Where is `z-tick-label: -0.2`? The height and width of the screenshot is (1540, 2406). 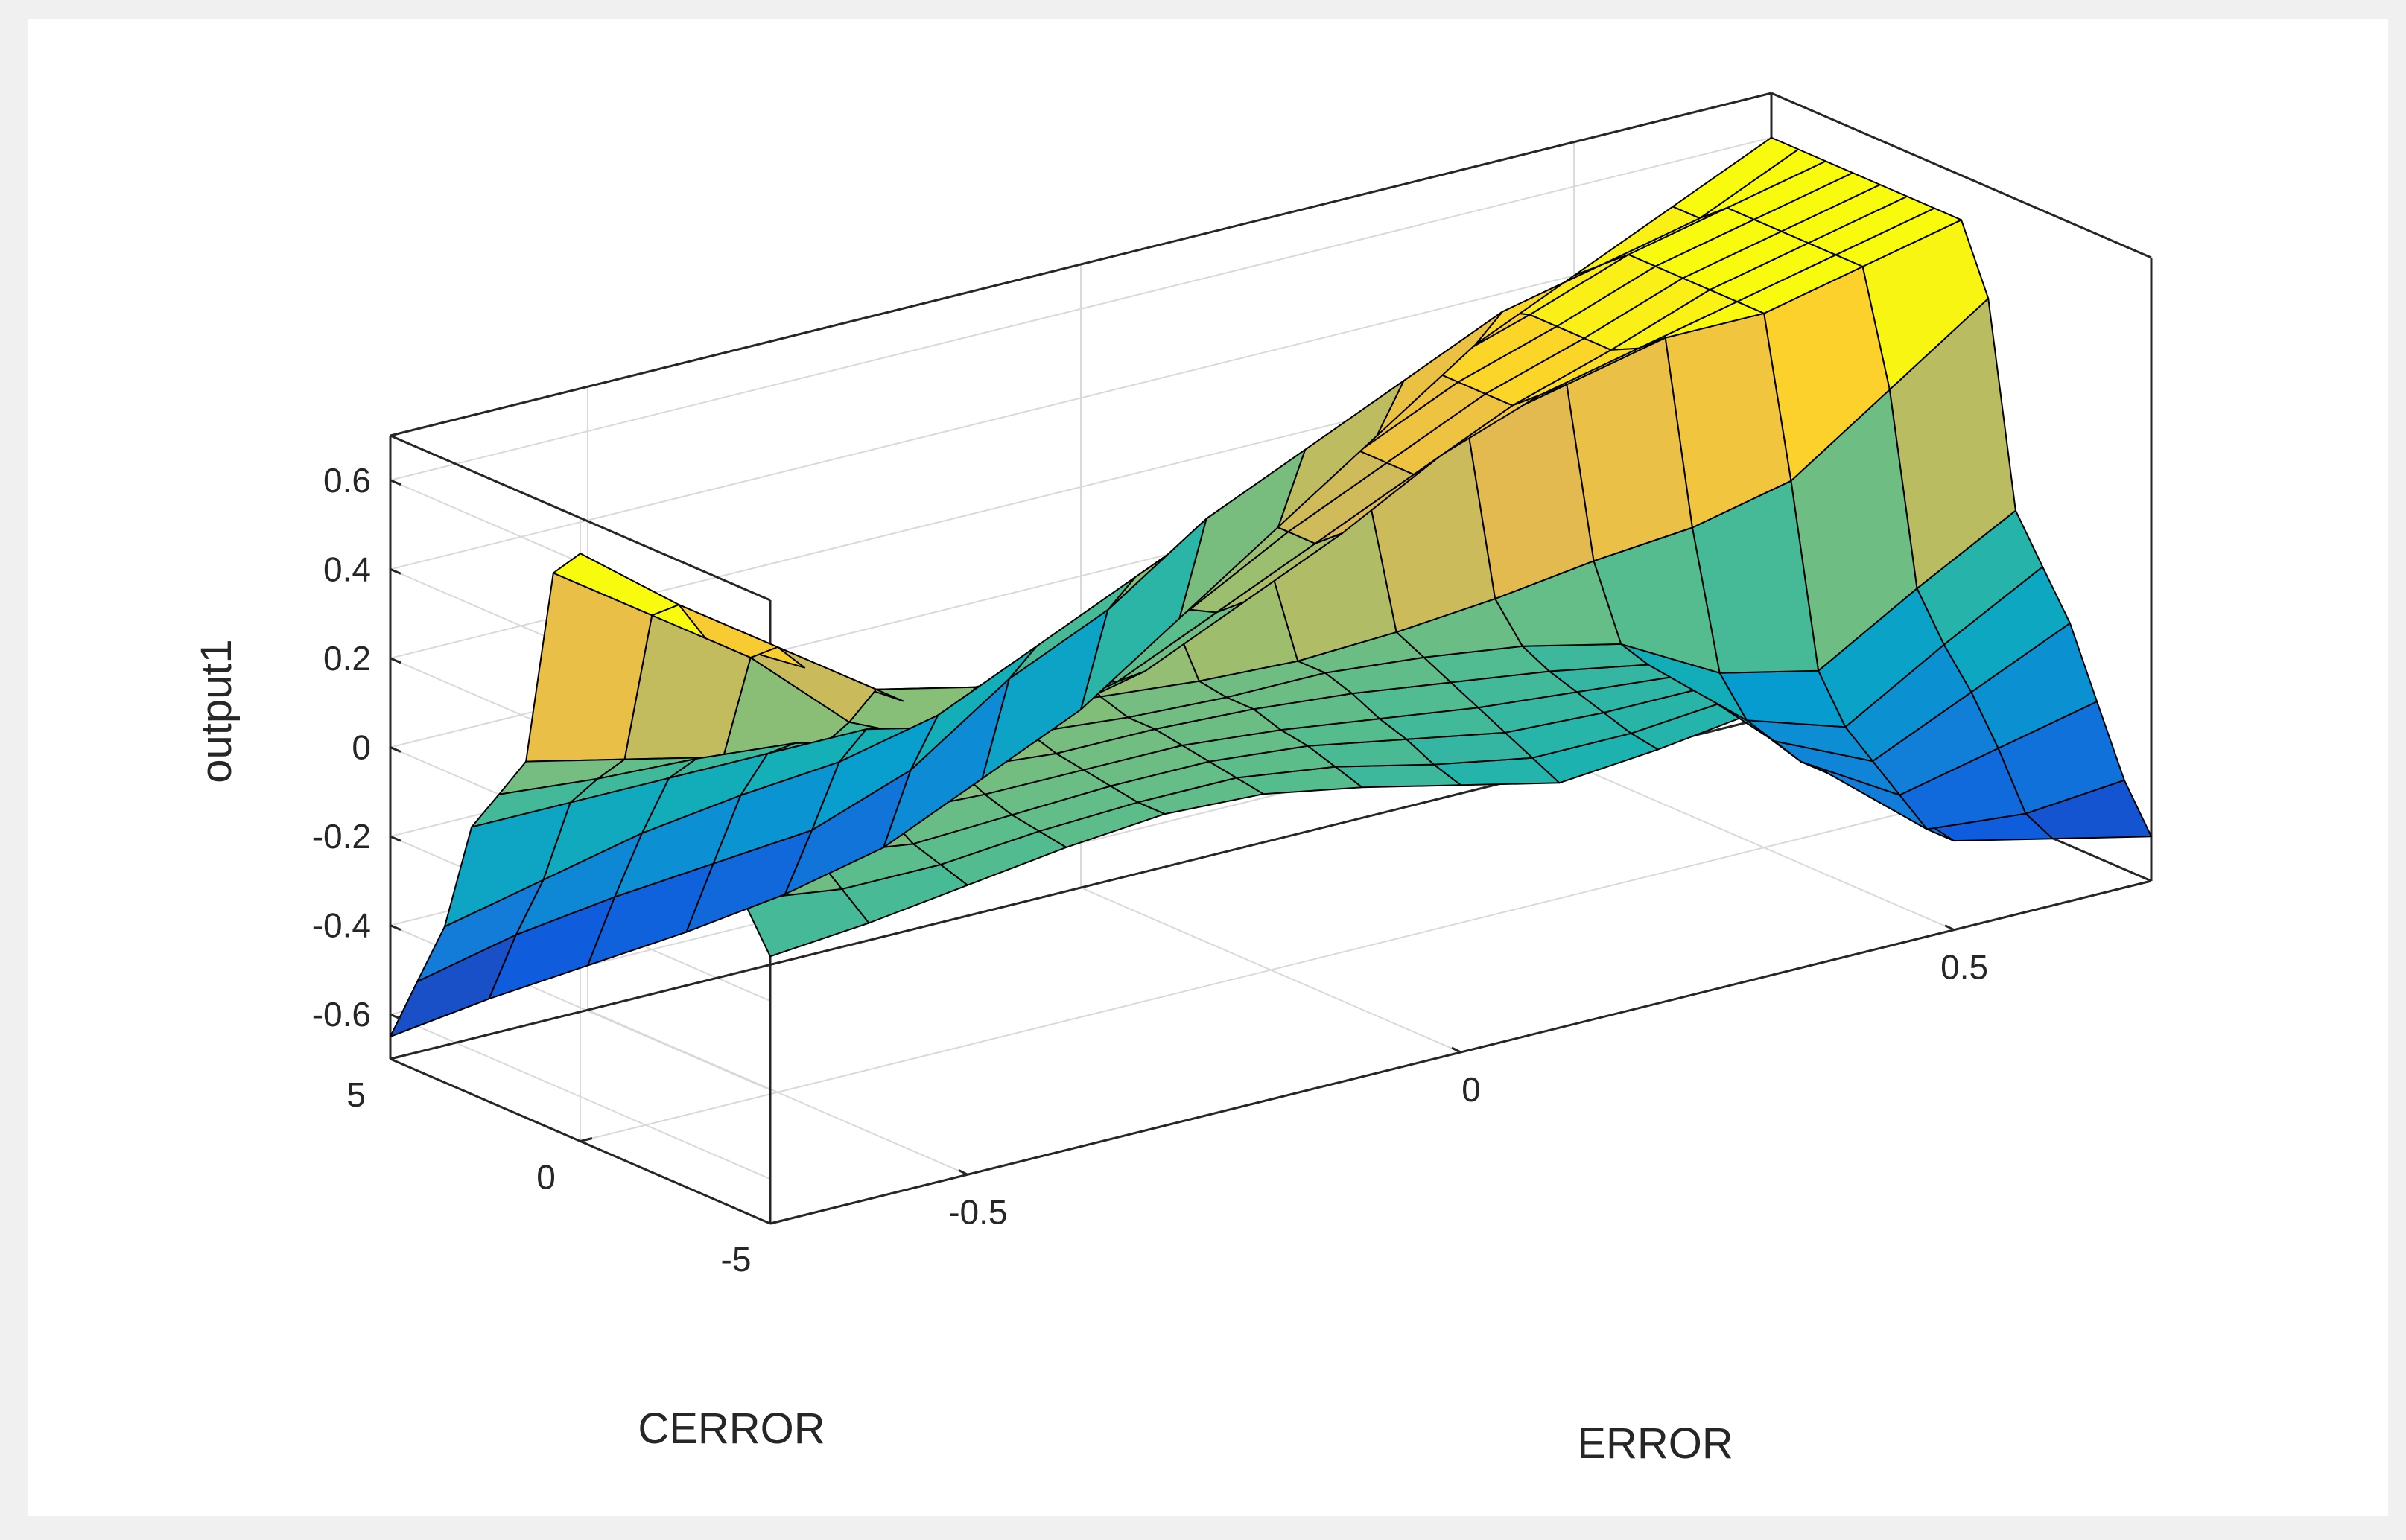 z-tick-label: -0.2 is located at coordinates (342, 836).